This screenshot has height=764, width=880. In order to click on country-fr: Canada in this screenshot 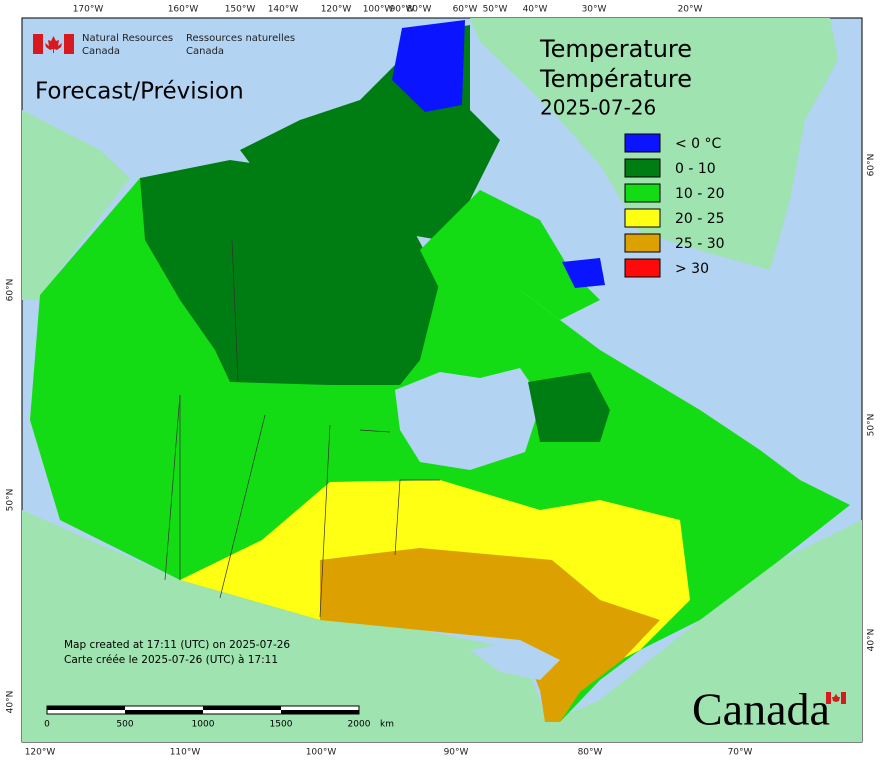, I will do `click(205, 51)`.